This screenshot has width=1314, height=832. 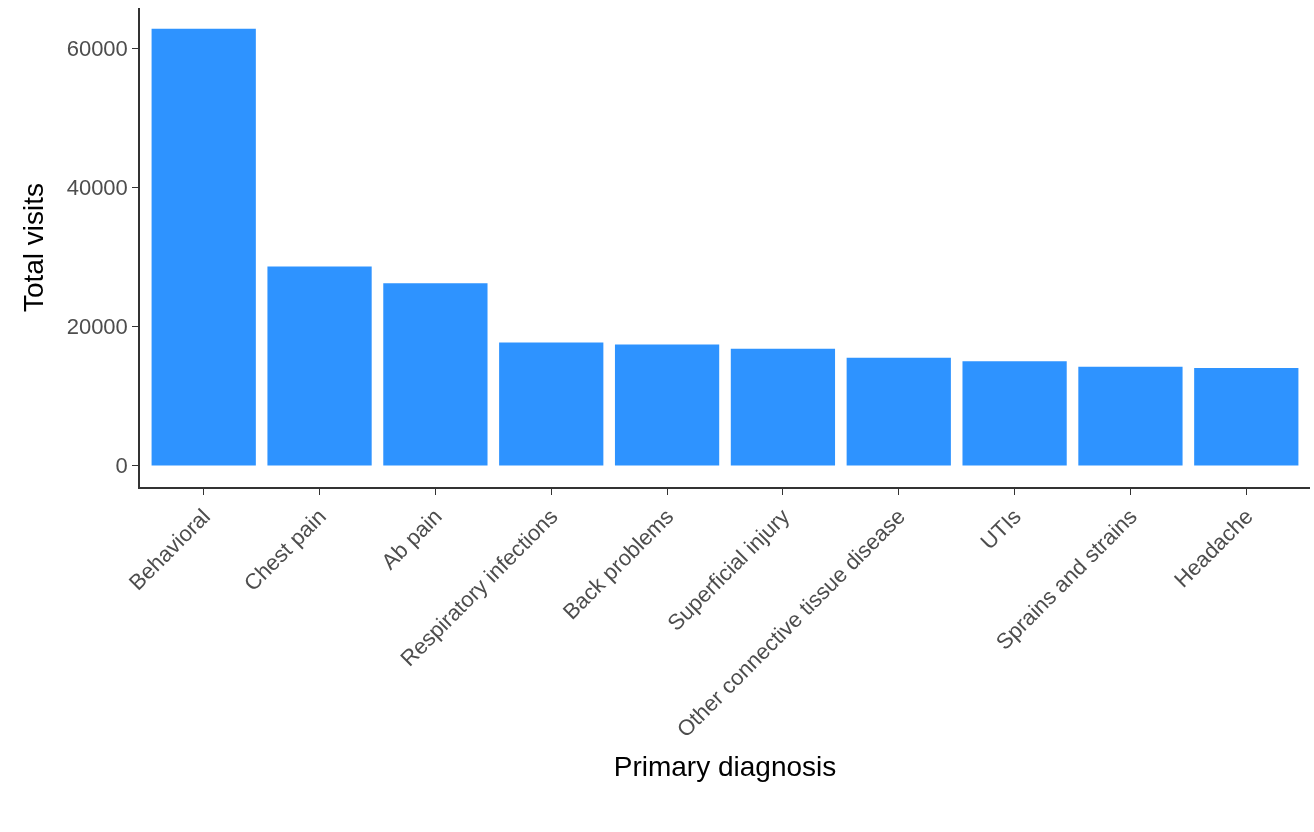 I want to click on y-tick-label: 0, so click(x=121, y=466).